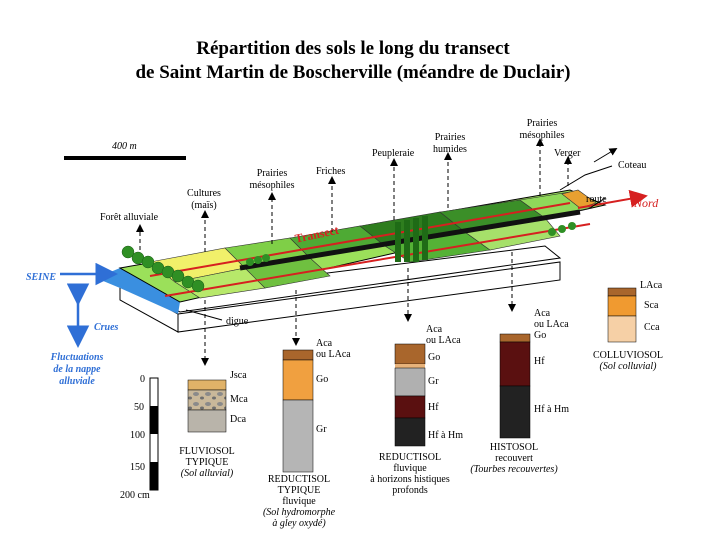 This screenshot has width=706, height=540. Describe the element at coordinates (299, 512) in the screenshot. I see `reductisol-name-4: (Sol hydromorphe` at that location.